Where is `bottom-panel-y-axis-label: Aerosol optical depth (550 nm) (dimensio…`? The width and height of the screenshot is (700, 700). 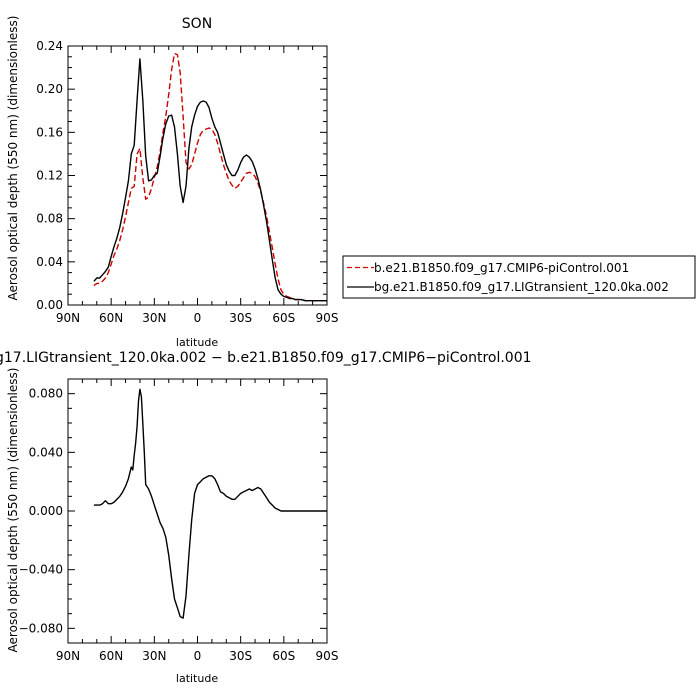
bottom-panel-y-axis-label: Aerosol optical depth (550 nm) (dimensio… is located at coordinates (13, 510).